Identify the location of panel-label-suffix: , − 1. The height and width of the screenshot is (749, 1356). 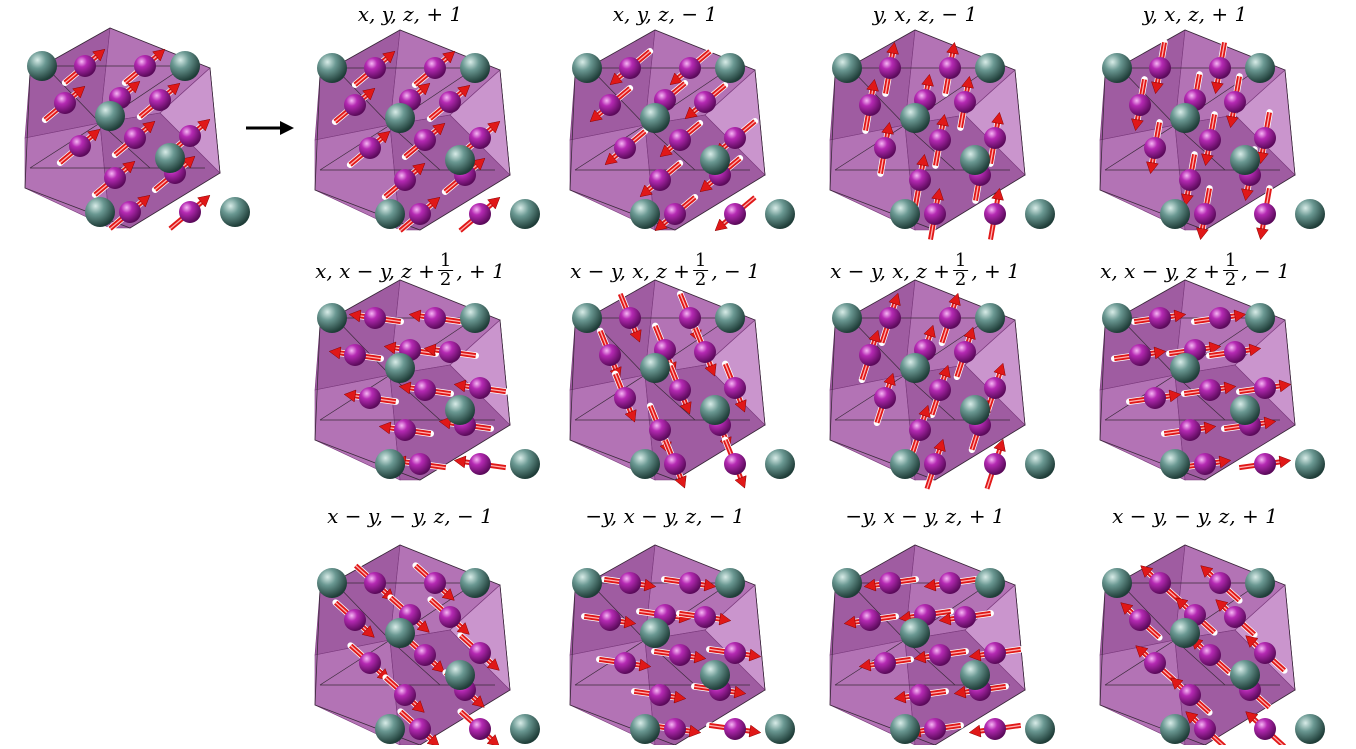
(735, 270).